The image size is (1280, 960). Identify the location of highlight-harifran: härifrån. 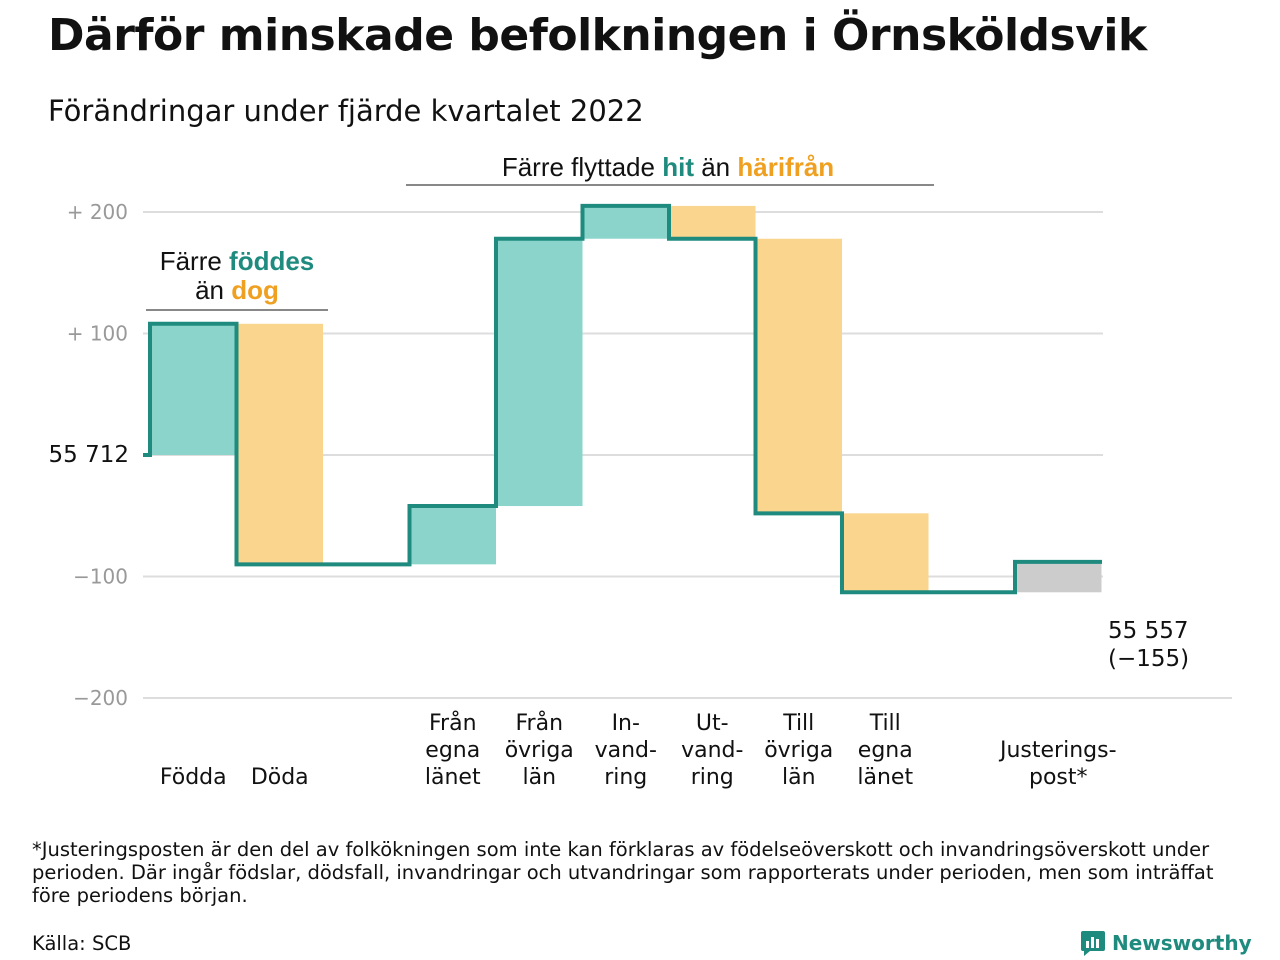
(785, 167).